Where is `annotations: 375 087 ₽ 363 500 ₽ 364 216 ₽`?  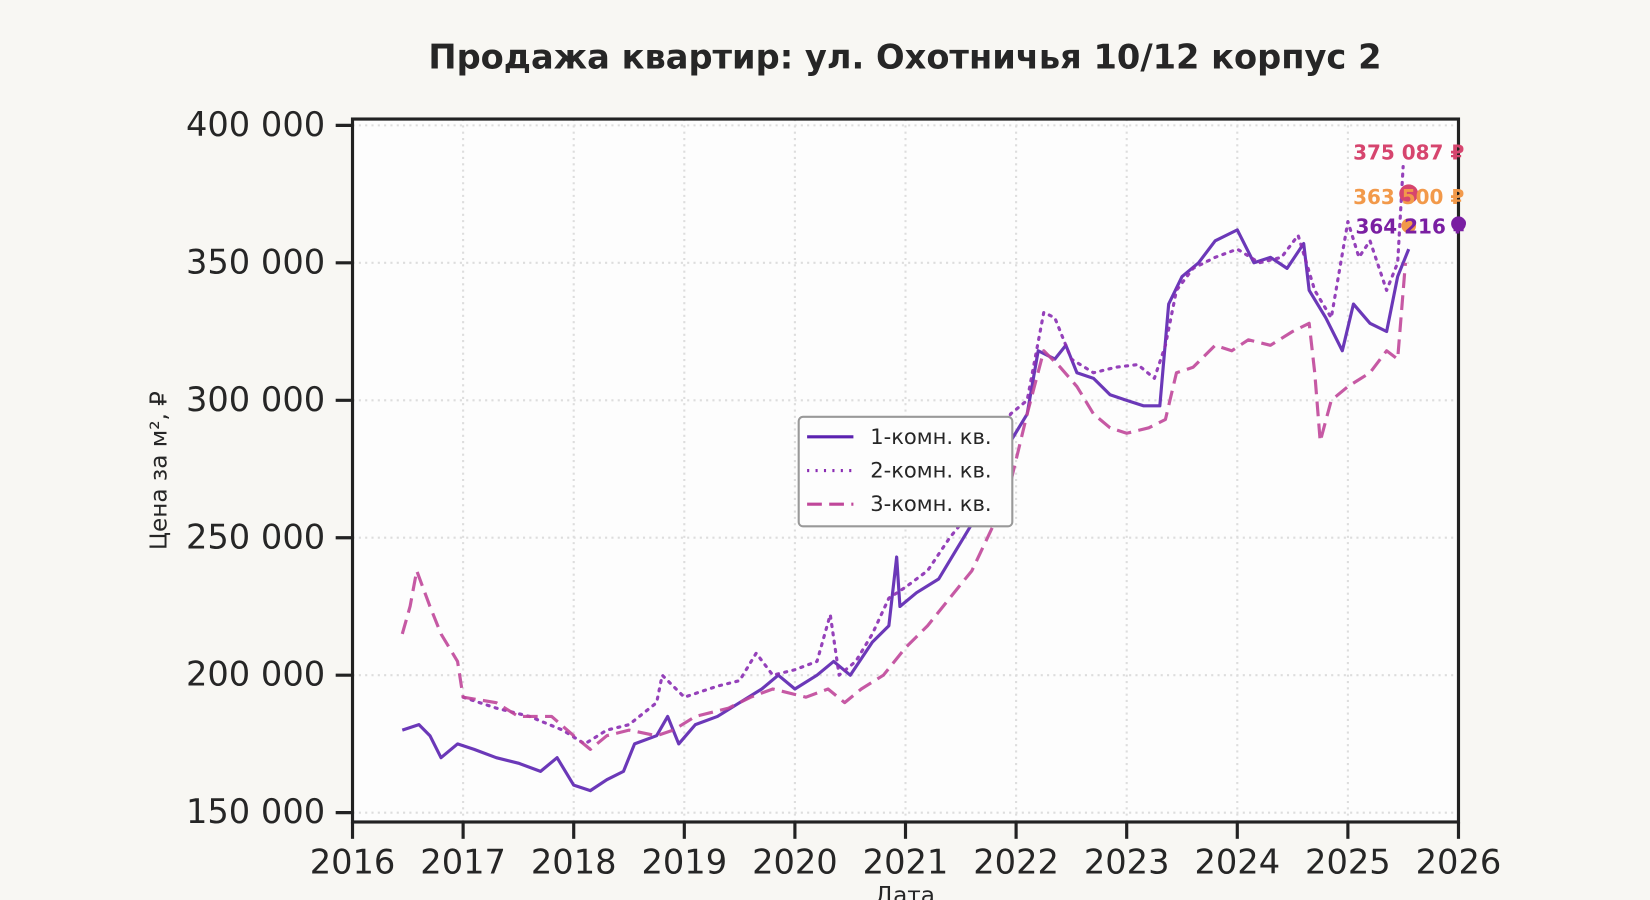 annotations: 375 087 ₽ 363 500 ₽ 364 216 ₽ is located at coordinates (1410, 189).